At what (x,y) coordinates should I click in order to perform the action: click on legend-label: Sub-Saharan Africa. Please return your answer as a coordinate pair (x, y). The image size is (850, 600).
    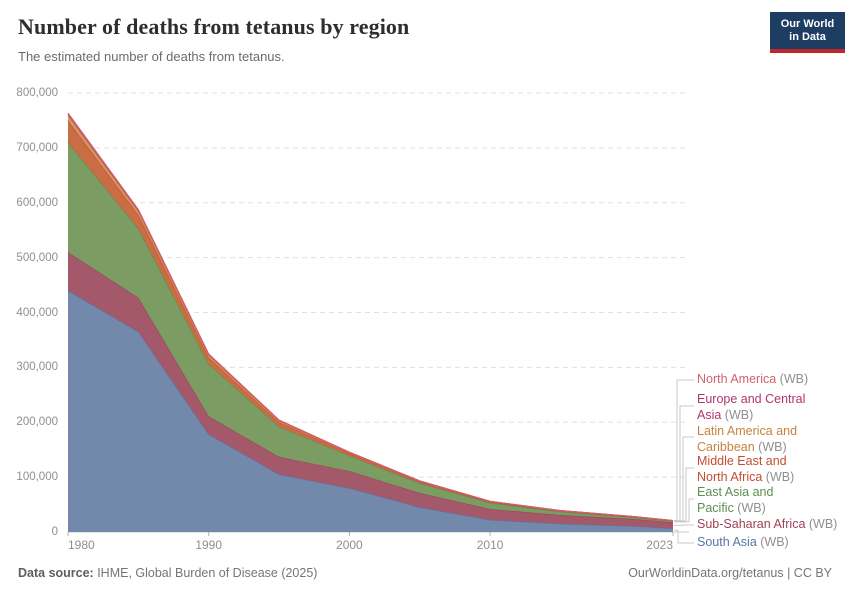
    Looking at the image, I should click on (753, 524).